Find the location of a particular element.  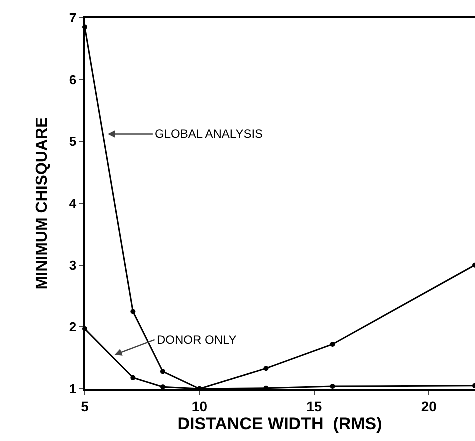

y-tick-label: 1 is located at coordinates (73, 389).